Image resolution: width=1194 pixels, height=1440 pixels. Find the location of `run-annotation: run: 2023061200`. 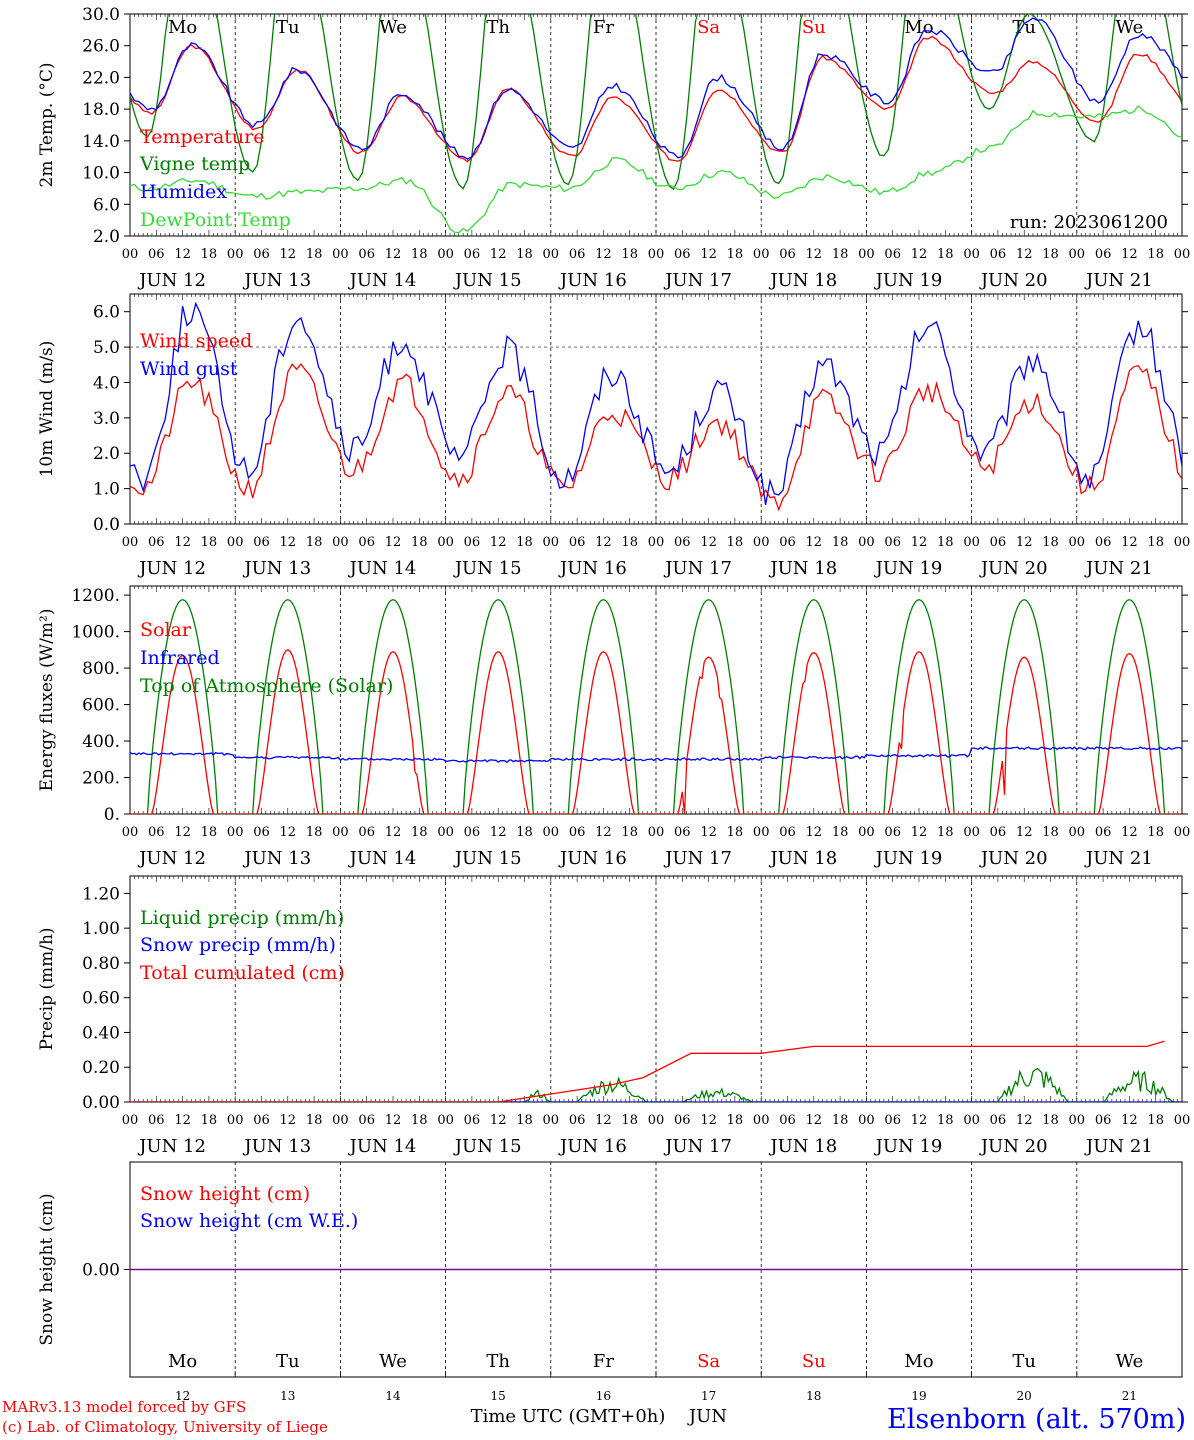

run-annotation: run: 2023061200 is located at coordinates (1089, 222).